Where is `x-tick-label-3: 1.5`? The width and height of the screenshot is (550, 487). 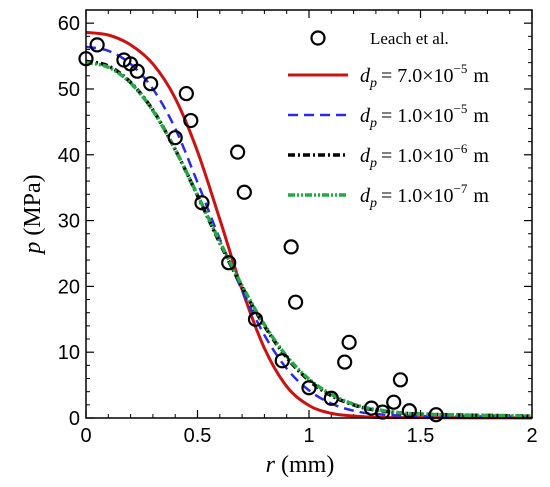 x-tick-label-3: 1.5 is located at coordinates (421, 436).